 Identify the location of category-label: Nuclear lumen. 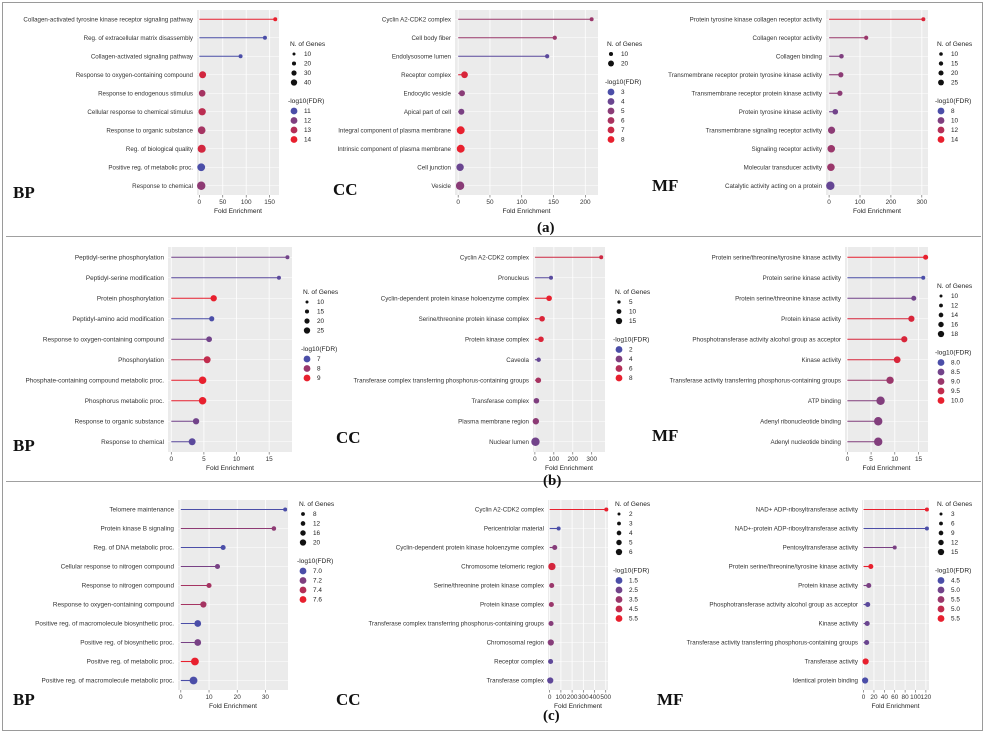
(509, 442).